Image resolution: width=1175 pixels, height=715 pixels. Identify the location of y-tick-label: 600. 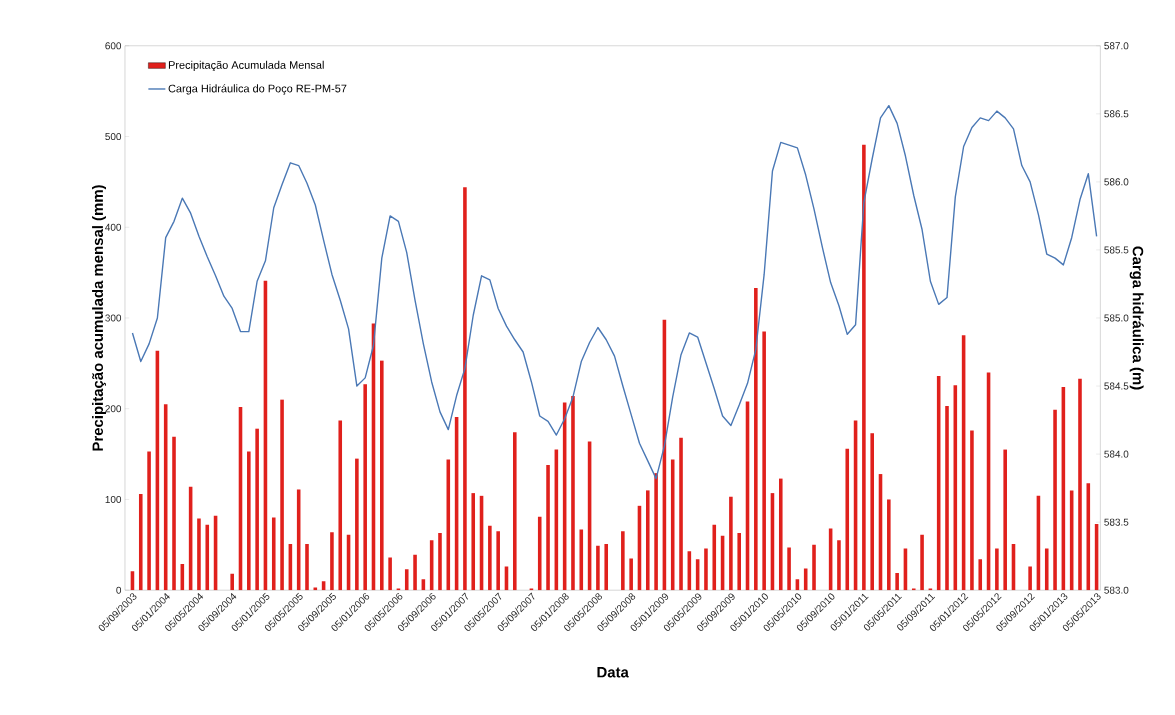
(113, 46).